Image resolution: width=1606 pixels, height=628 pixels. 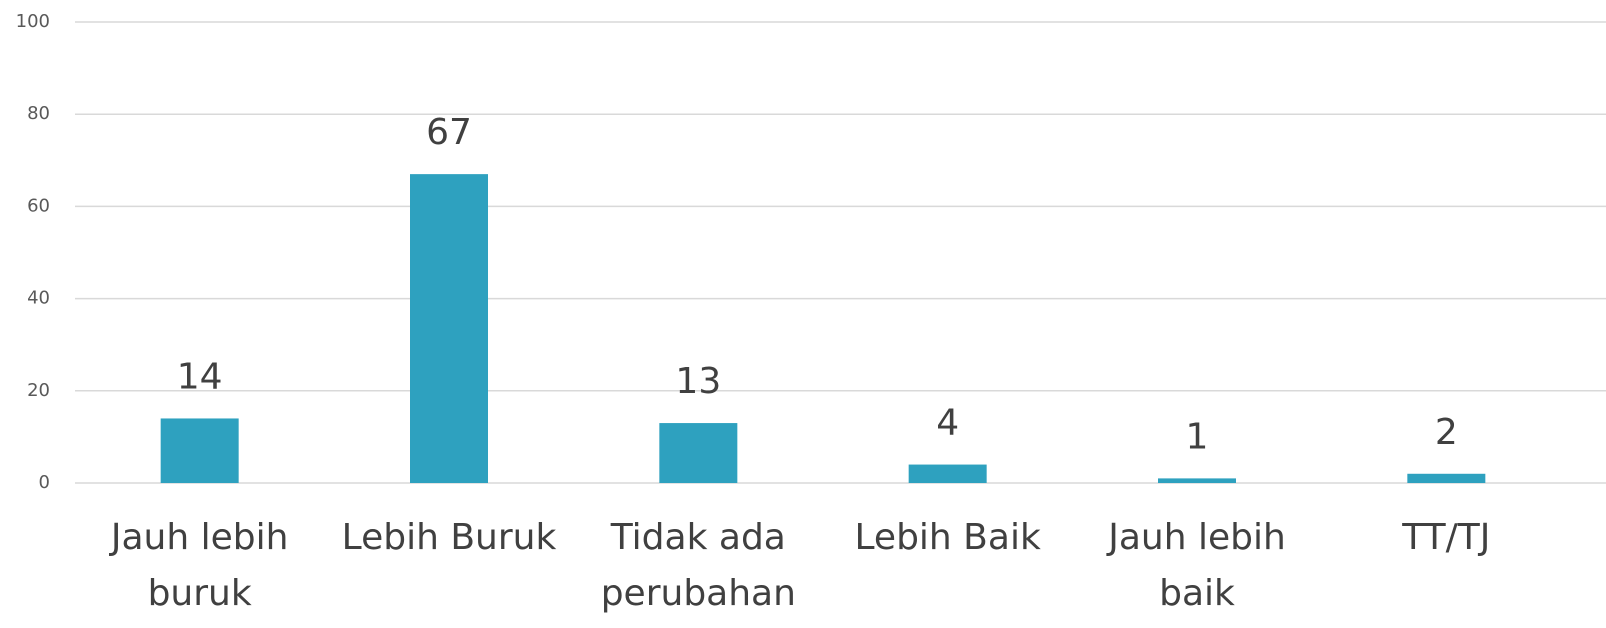 What do you see at coordinates (449, 537) in the screenshot?
I see `x-tick-label: Lebih Buruk` at bounding box center [449, 537].